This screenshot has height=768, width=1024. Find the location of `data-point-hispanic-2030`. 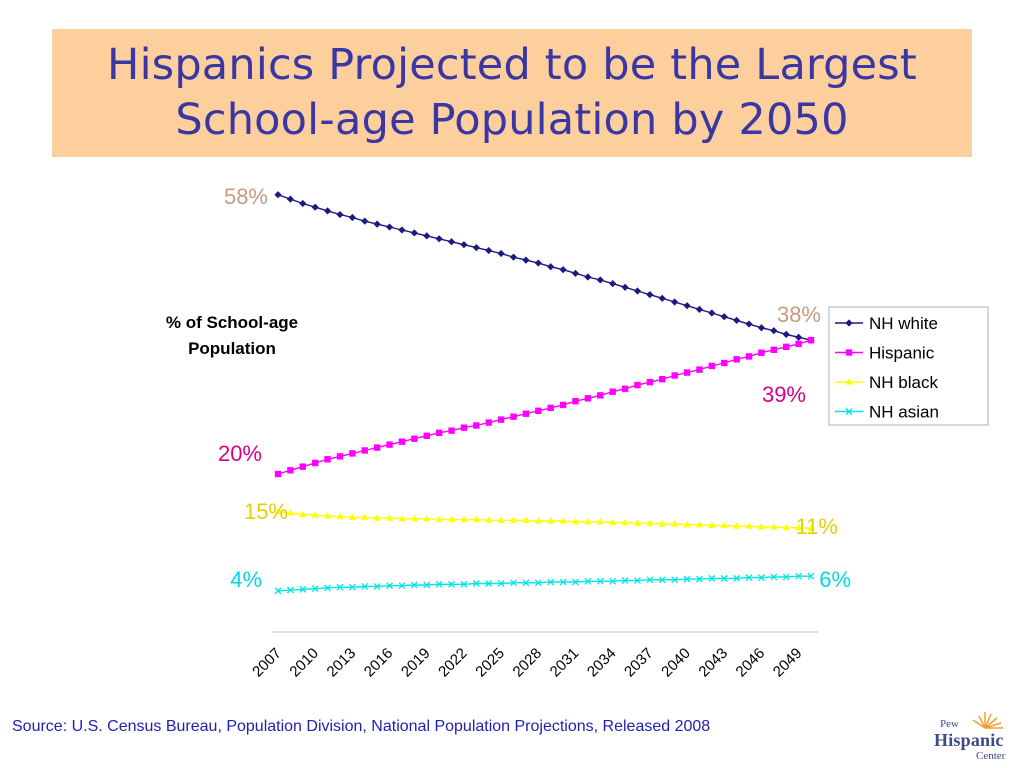

data-point-hispanic-2030 is located at coordinates (563, 405).